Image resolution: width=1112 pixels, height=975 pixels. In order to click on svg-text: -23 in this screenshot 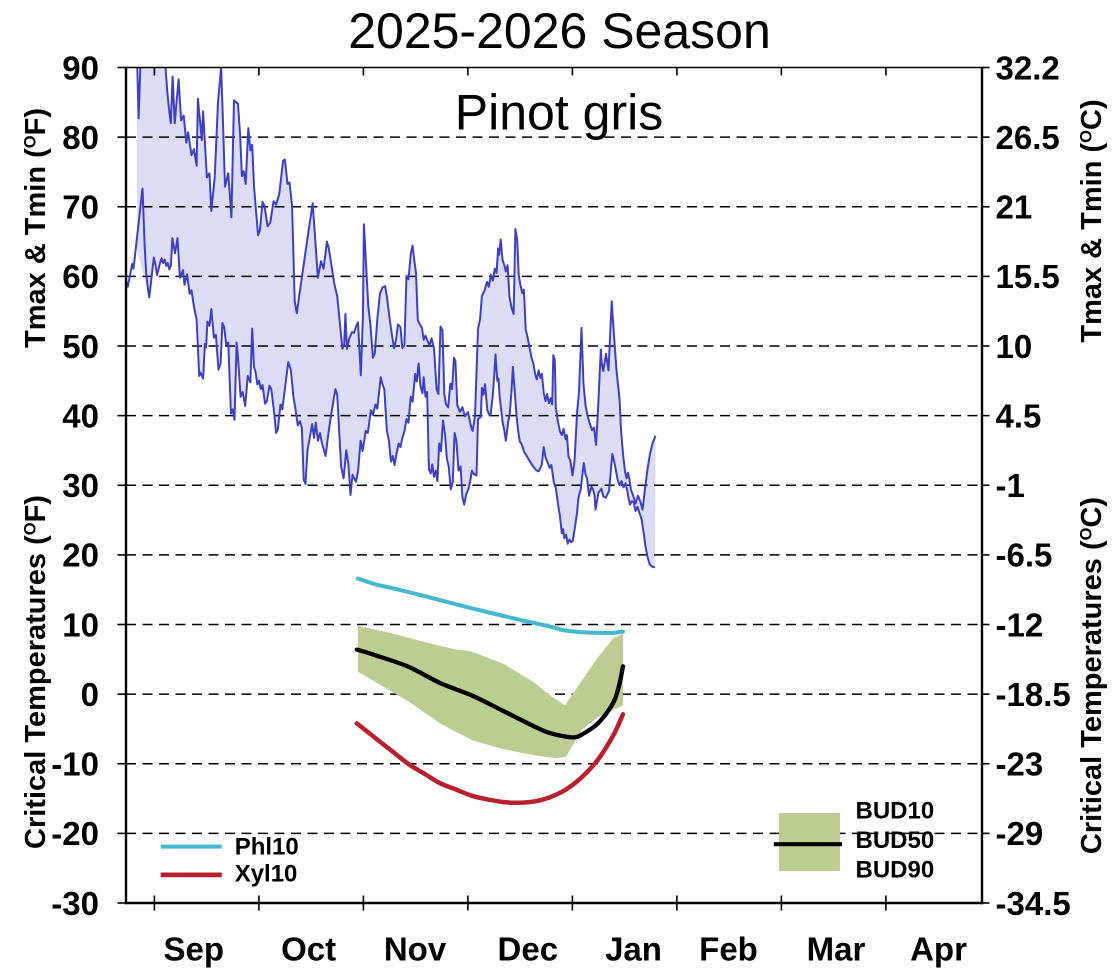, I will do `click(1020, 764)`.